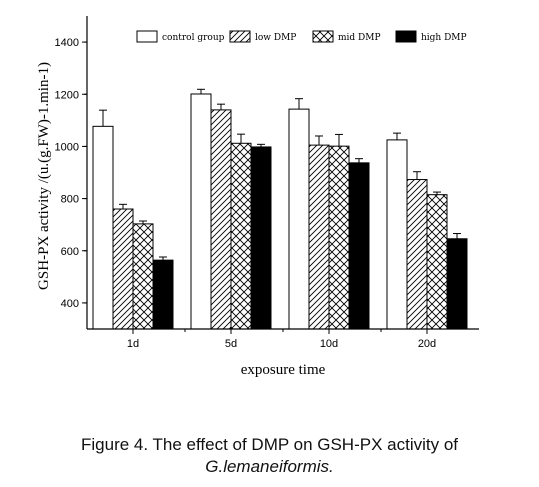  What do you see at coordinates (133, 344) in the screenshot?
I see `x-tick-label-1d: 1d` at bounding box center [133, 344].